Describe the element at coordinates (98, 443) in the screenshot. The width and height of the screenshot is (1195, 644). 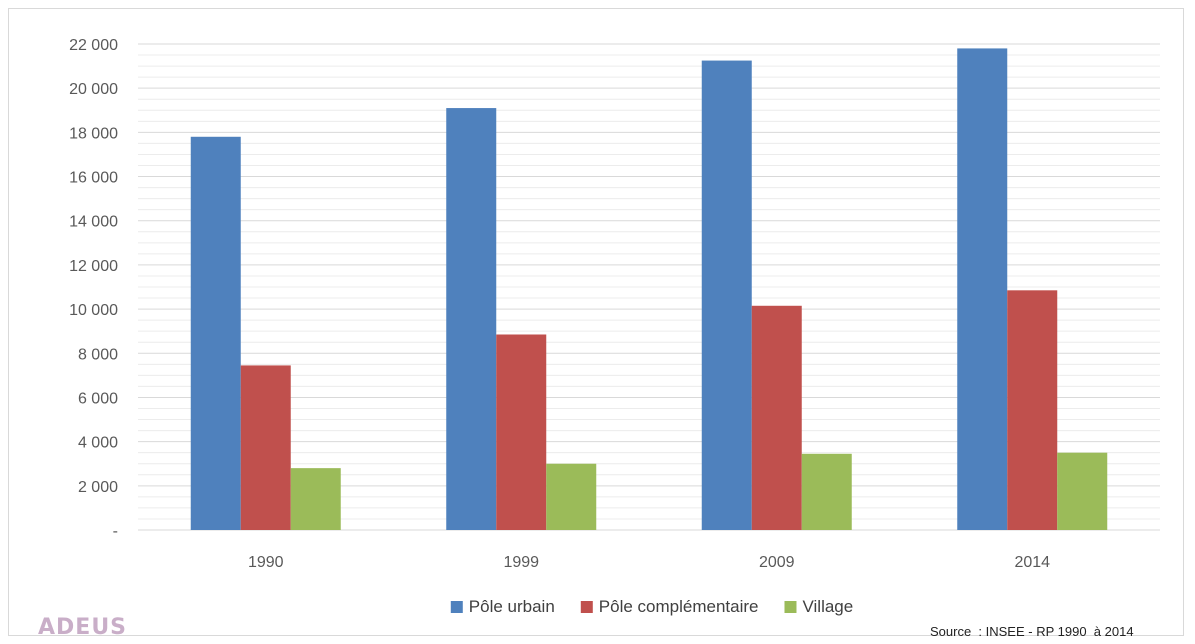
I see `y-tick-label: 4 000` at that location.